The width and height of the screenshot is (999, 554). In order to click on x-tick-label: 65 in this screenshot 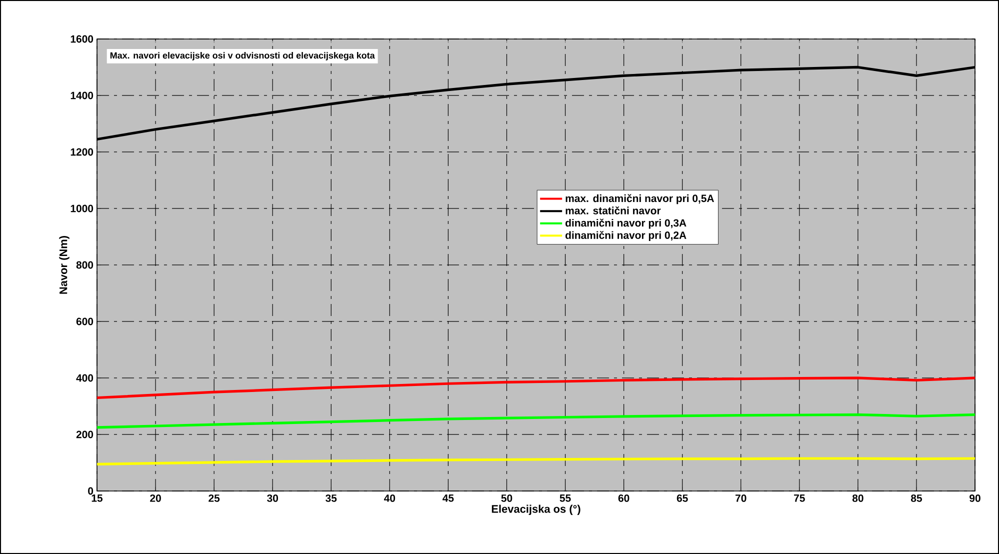, I will do `click(682, 498)`.